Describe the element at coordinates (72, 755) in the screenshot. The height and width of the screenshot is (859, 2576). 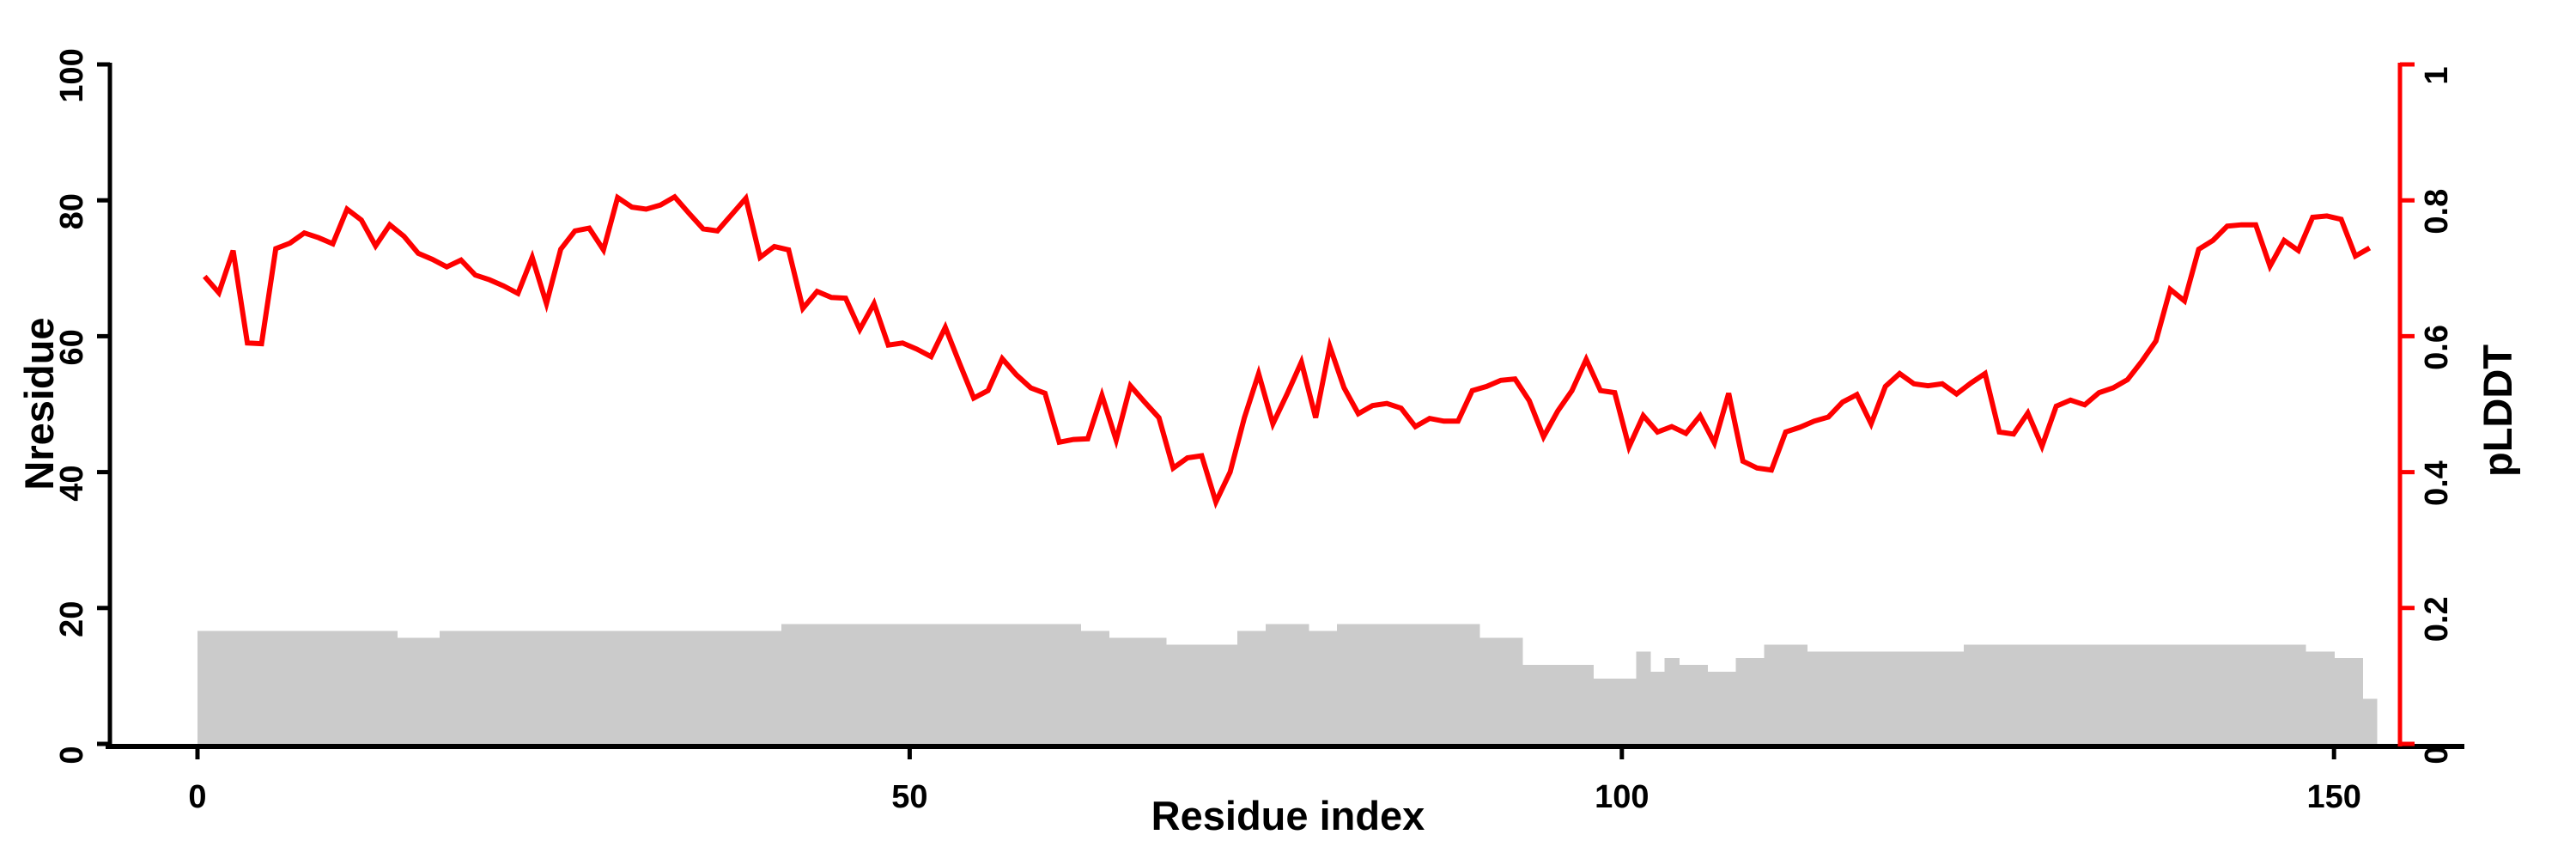
I see `y-left-tick-label-0: 0` at that location.